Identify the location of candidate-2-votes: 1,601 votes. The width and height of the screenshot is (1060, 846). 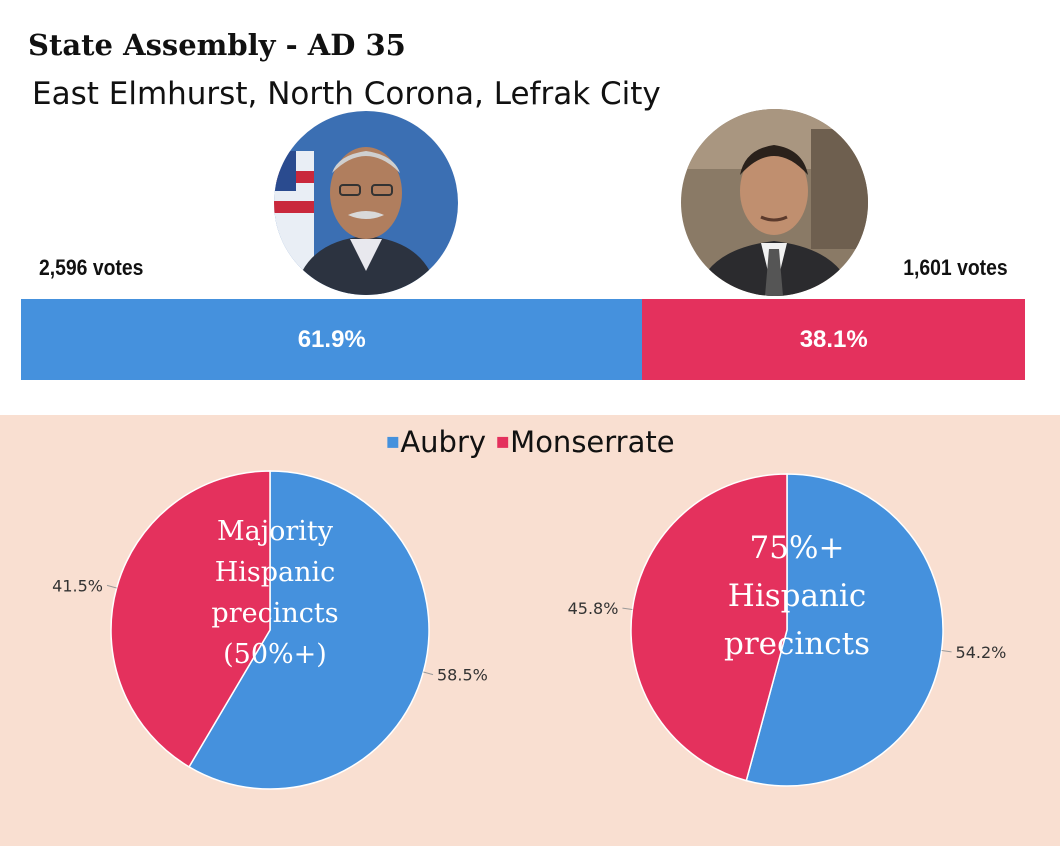
(955, 267).